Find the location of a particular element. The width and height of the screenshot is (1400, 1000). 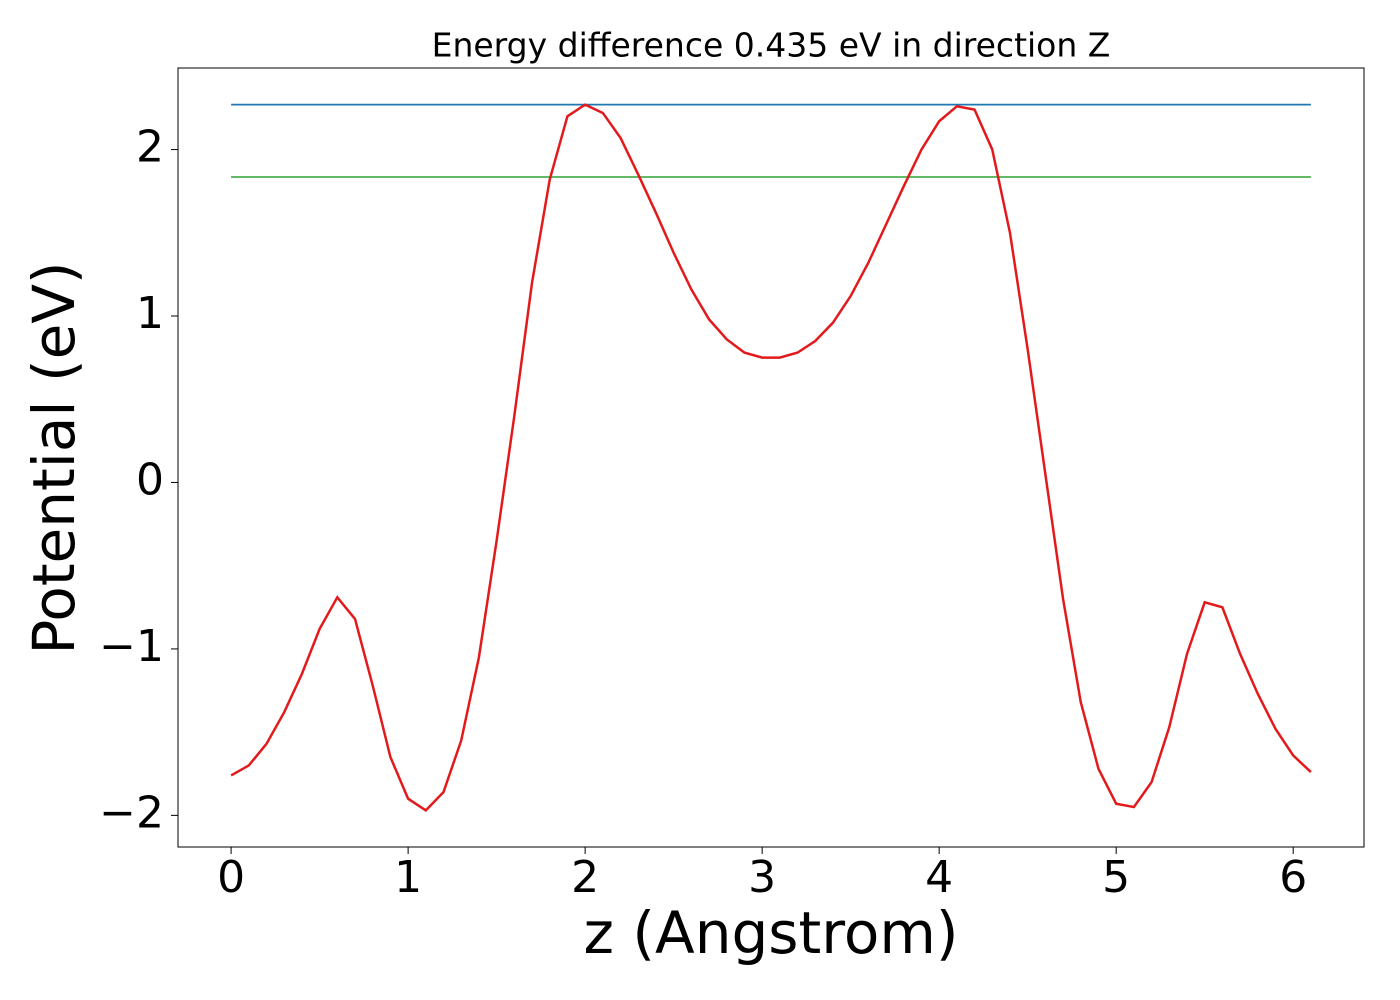

y-axis-label: Potential (eV) is located at coordinates (54, 457).